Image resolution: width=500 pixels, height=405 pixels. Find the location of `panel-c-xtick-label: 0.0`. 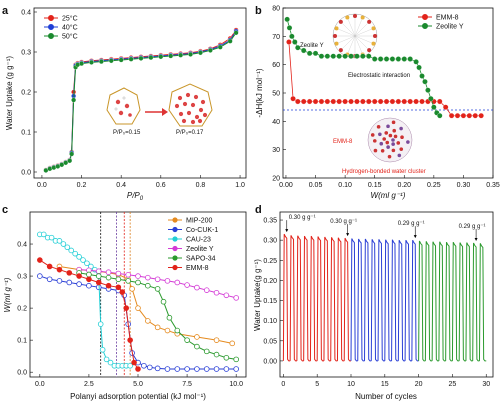

panel-c-xtick-label: 0.0 is located at coordinates (40, 384).